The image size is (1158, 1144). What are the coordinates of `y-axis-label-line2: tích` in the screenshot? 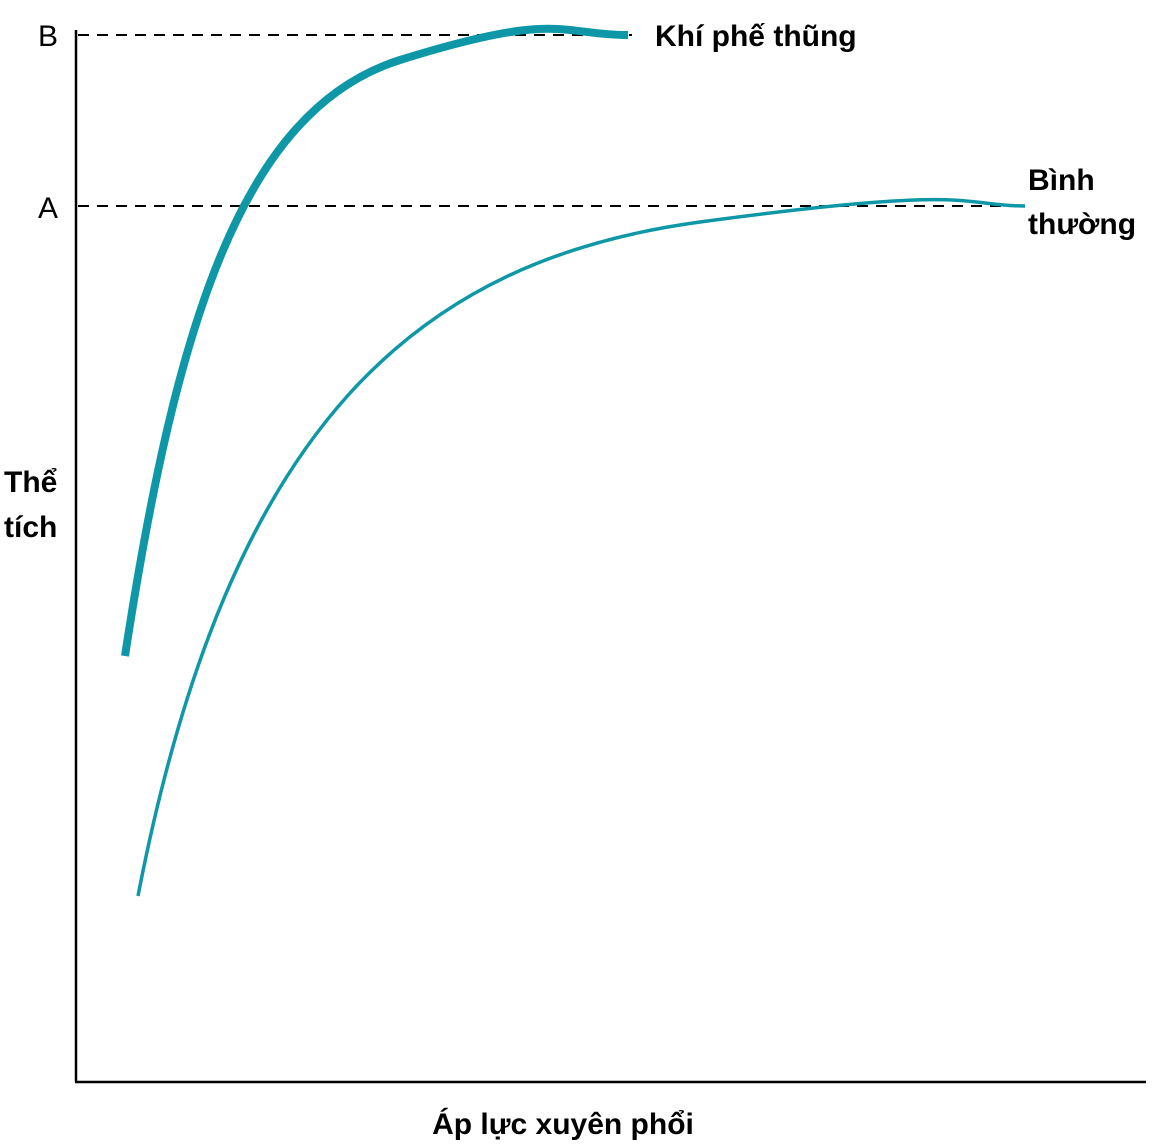 It's located at (30, 527).